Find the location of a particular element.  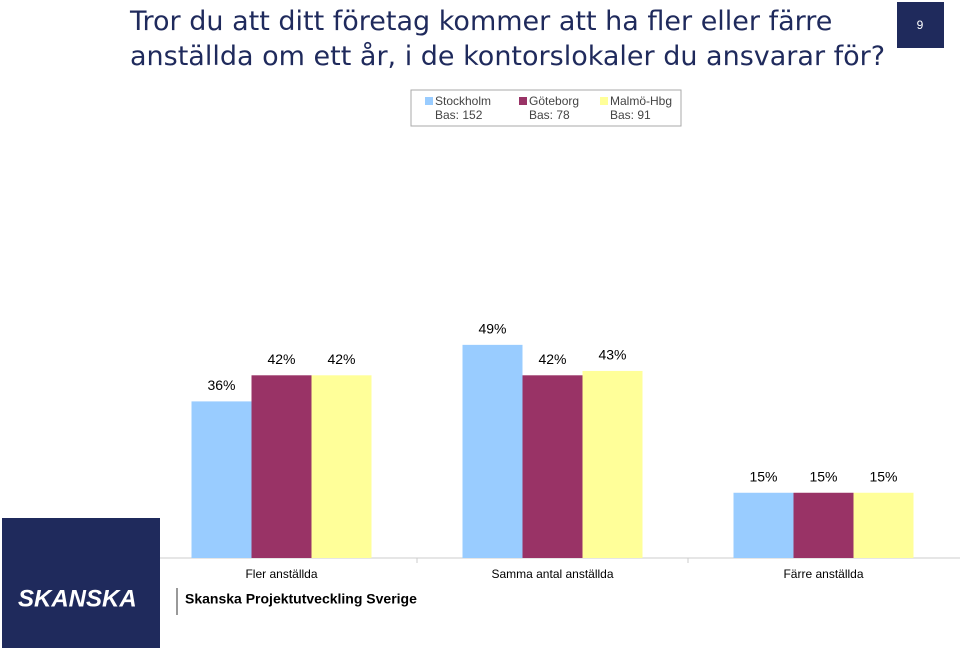

value-label: 36% is located at coordinates (221, 385).